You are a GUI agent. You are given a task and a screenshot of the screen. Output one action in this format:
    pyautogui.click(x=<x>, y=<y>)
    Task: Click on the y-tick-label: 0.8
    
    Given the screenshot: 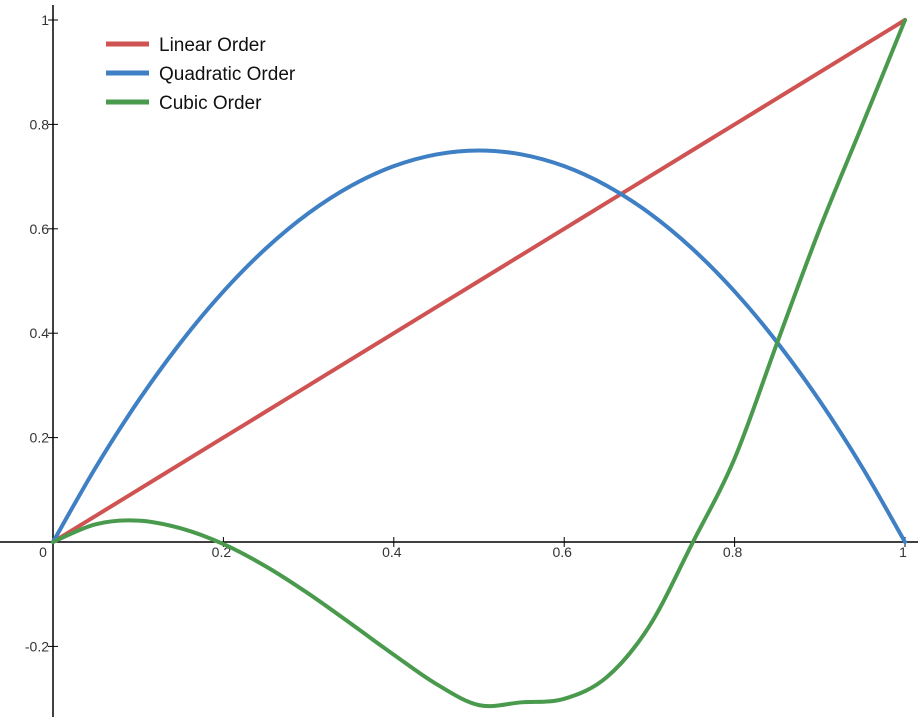 What is the action you would take?
    pyautogui.click(x=40, y=124)
    